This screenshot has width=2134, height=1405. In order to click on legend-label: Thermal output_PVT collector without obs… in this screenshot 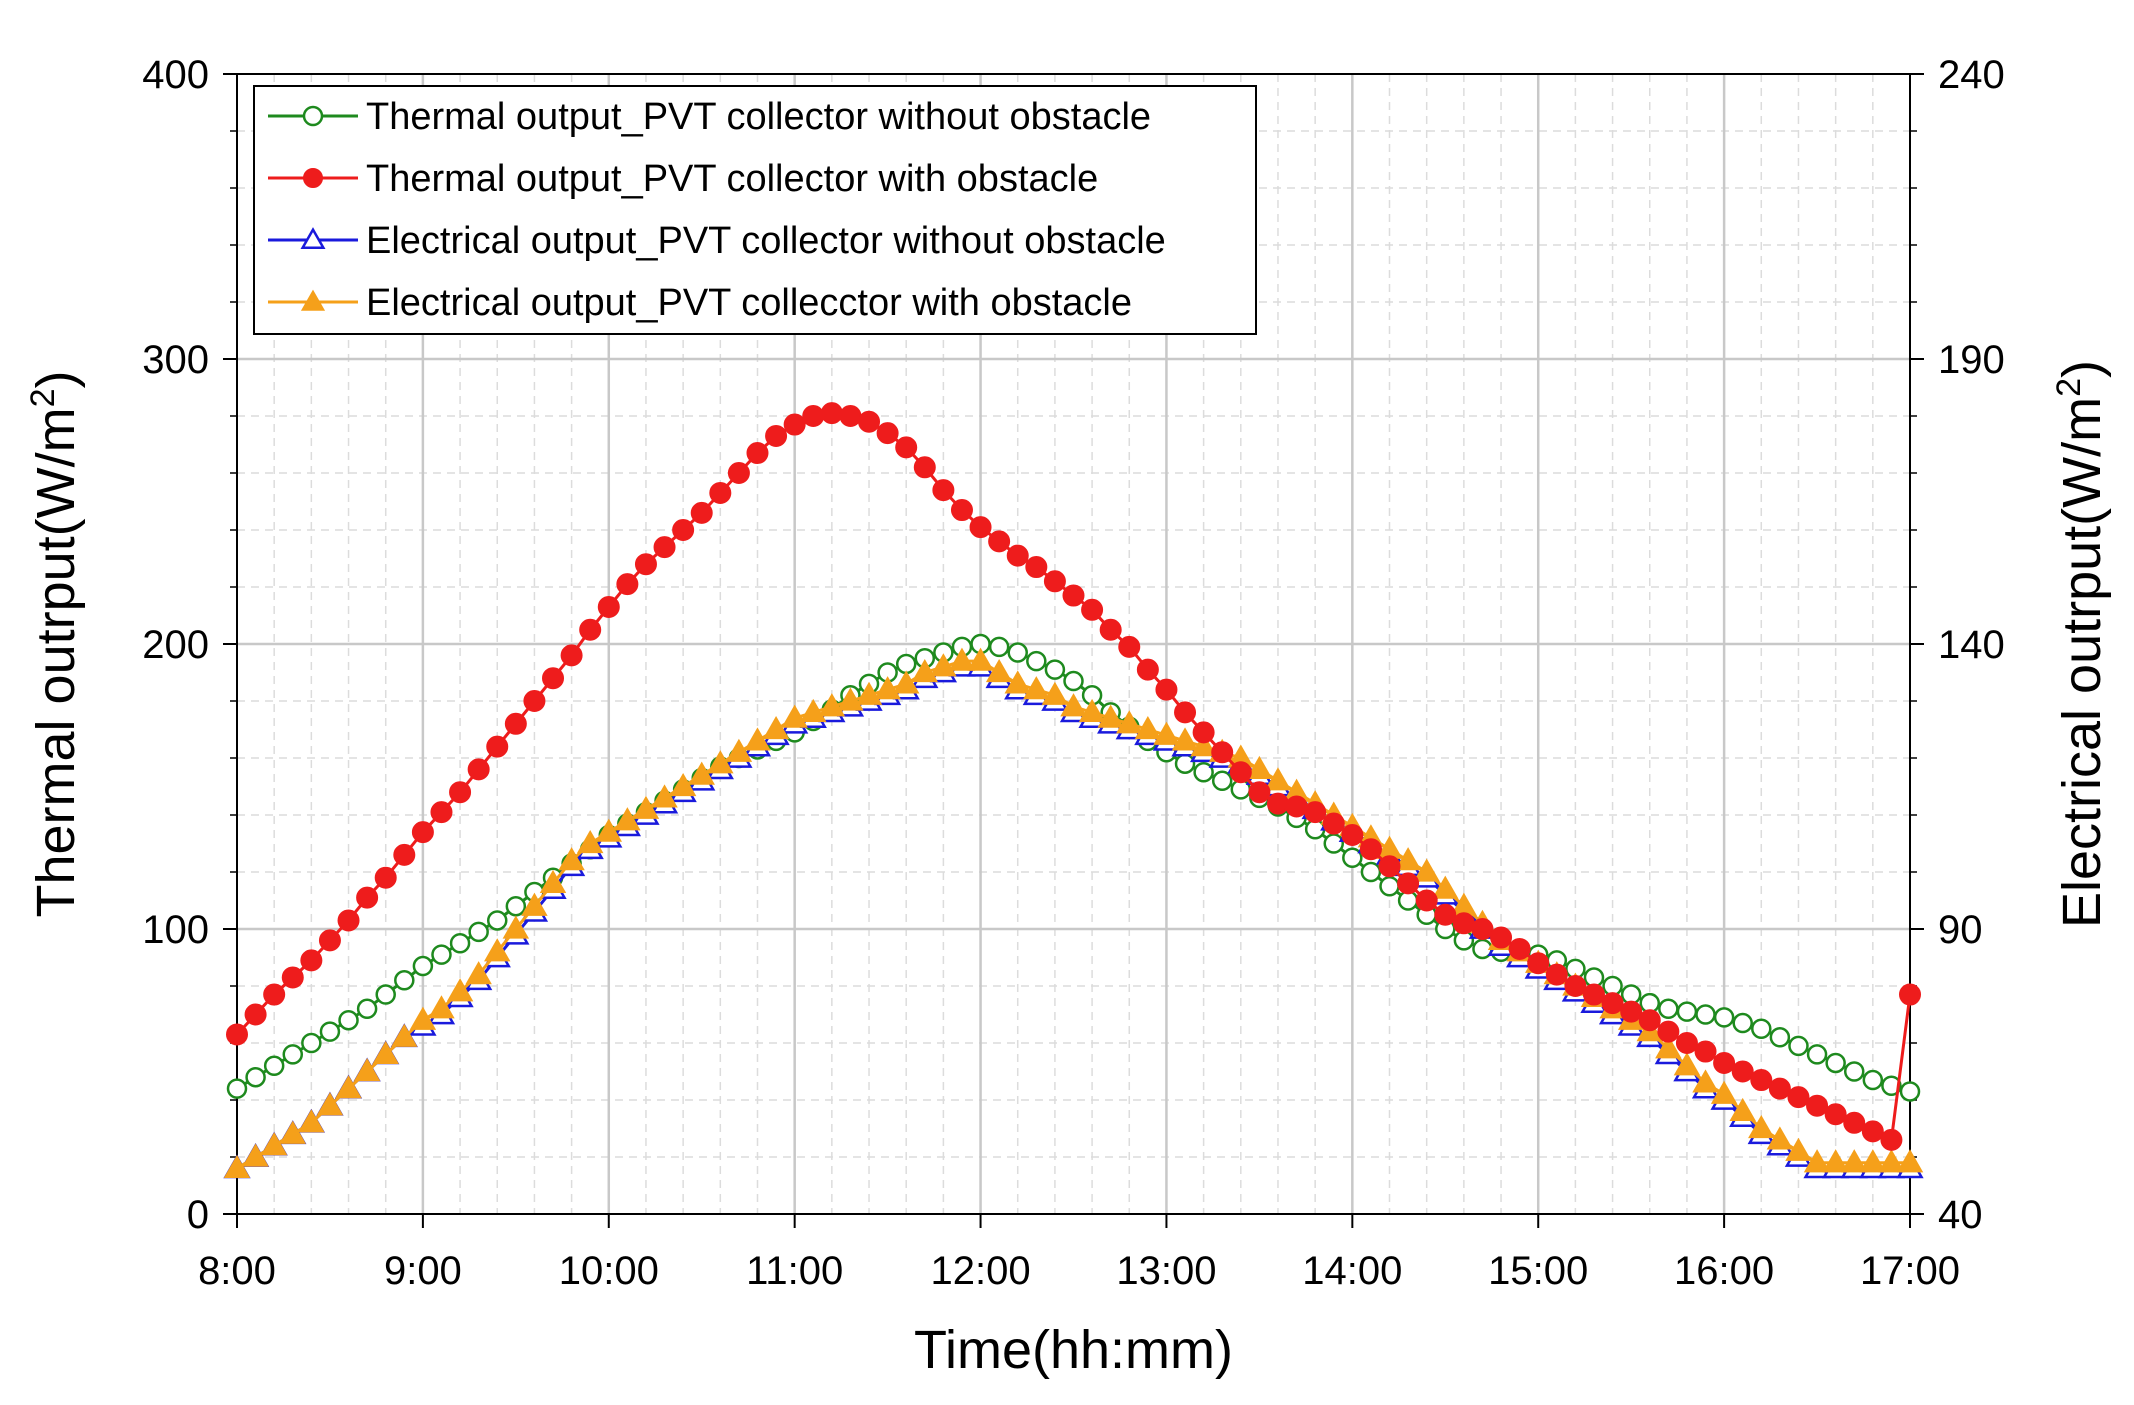, I will do `click(758, 117)`.